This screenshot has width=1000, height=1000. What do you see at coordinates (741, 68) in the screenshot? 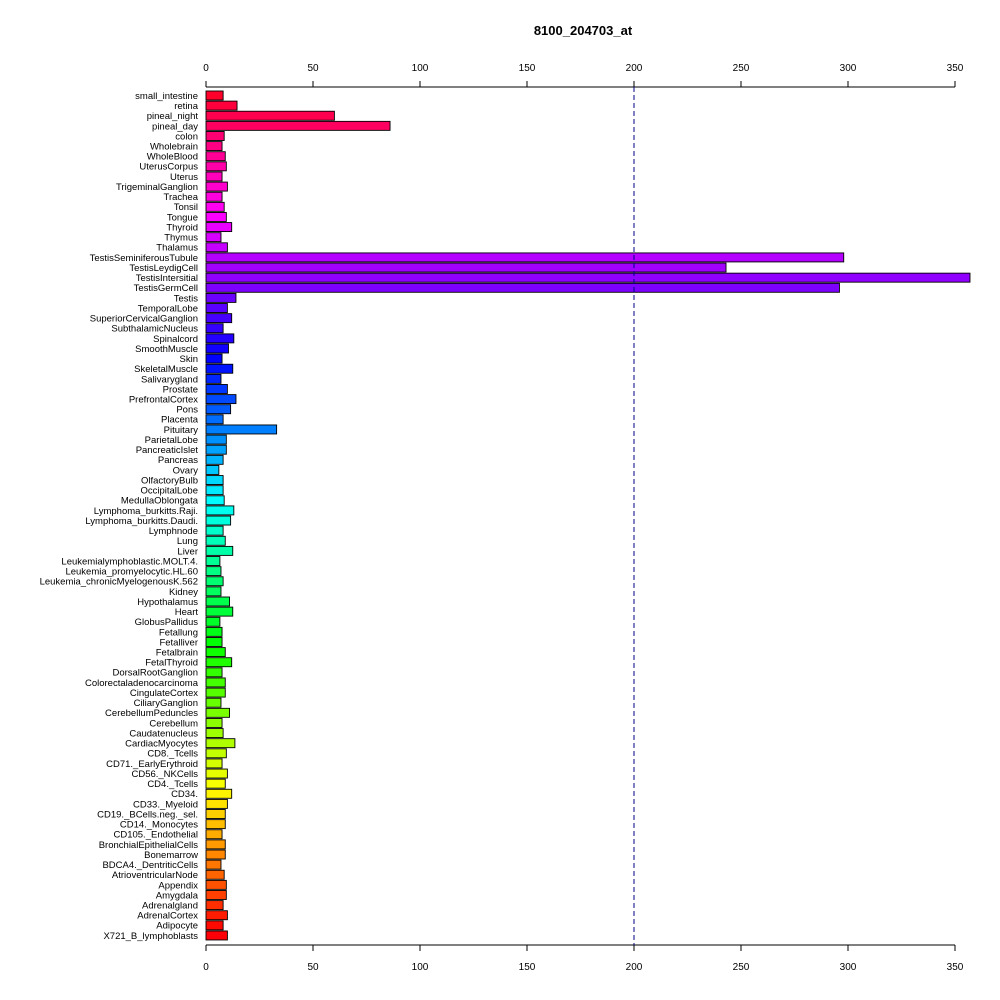
I see `top-axis-tick-label: 250` at bounding box center [741, 68].